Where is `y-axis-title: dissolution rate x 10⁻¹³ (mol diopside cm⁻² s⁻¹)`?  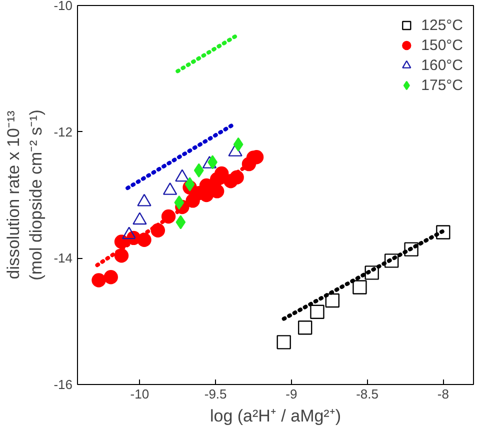
y-axis-title: dissolution rate x 10⁻¹³ (mol diopside cm⁻² s⁻¹) is located at coordinates (25, 195).